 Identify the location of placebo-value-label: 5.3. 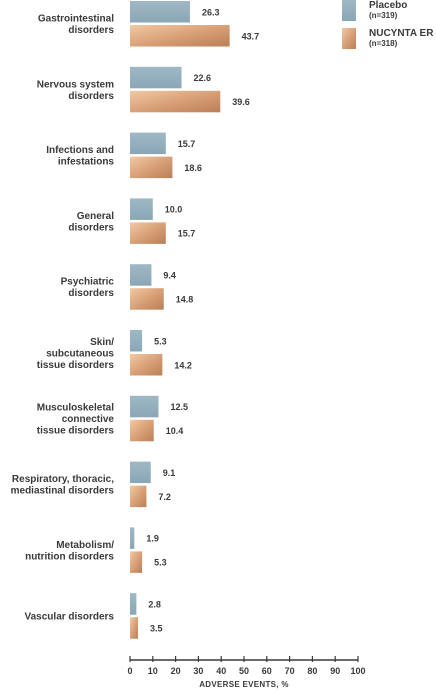
(160, 341).